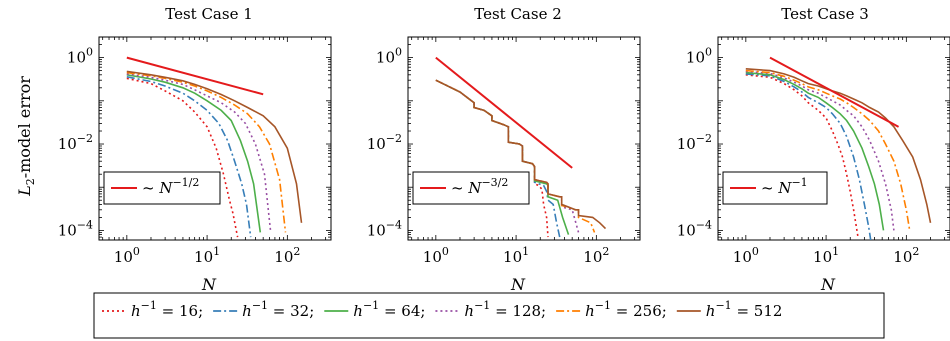 This screenshot has width=950, height=341. Describe the element at coordinates (518, 14) in the screenshot. I see `panel-2-title: Test Case 2` at that location.